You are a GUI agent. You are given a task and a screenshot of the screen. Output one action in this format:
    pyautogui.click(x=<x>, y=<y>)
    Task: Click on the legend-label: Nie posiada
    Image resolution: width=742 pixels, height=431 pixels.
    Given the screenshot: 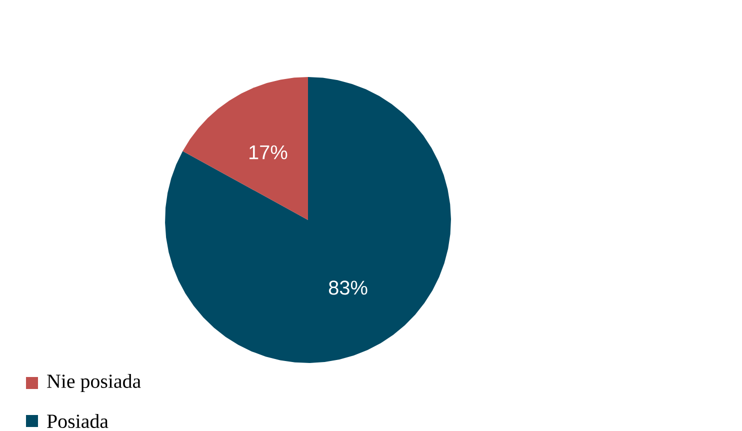 What is the action you would take?
    pyautogui.click(x=94, y=383)
    